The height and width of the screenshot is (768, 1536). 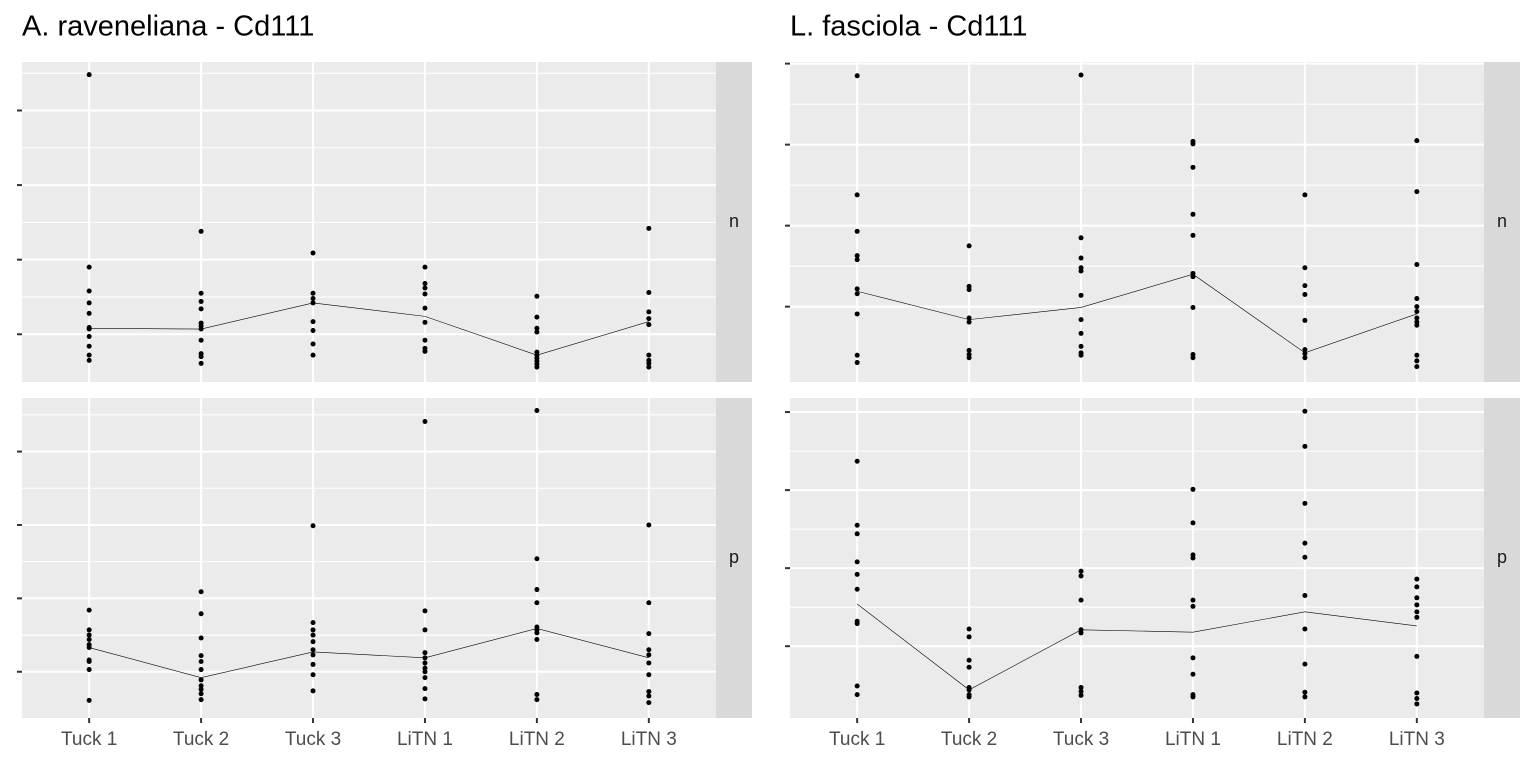 I want to click on strip-label: p, so click(x=1502, y=557).